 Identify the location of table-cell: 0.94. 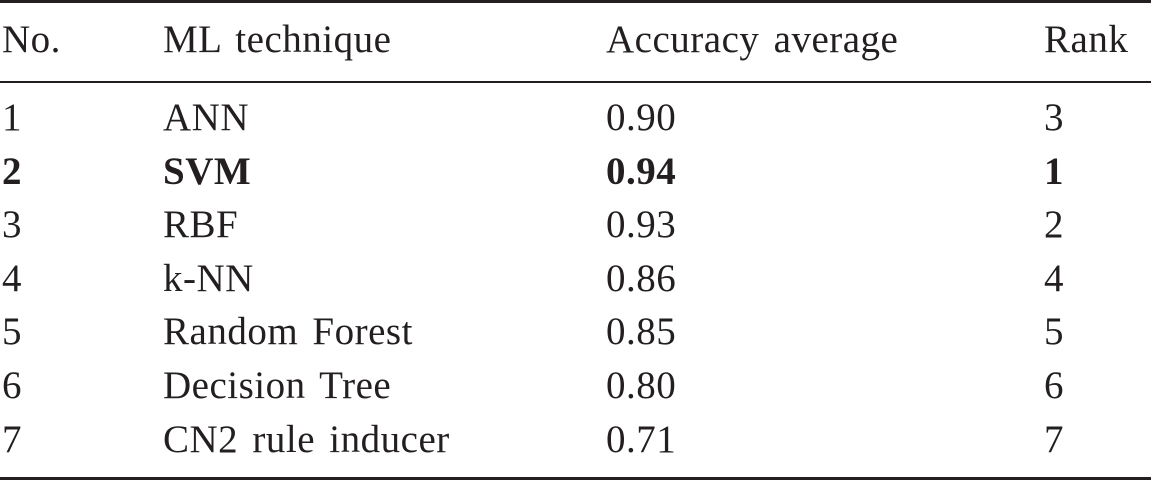
(641, 171).